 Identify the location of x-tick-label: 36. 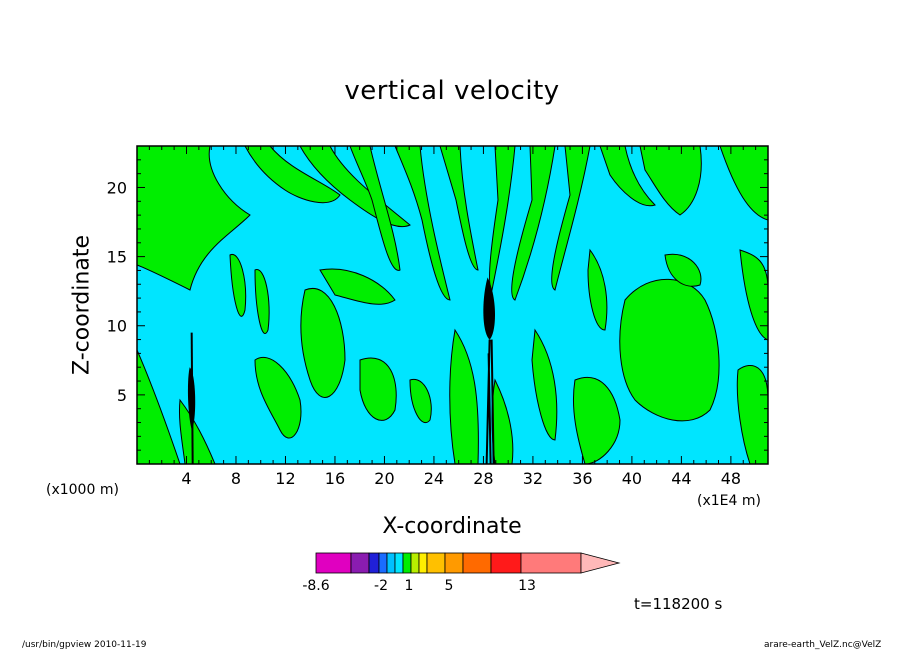
(582, 478).